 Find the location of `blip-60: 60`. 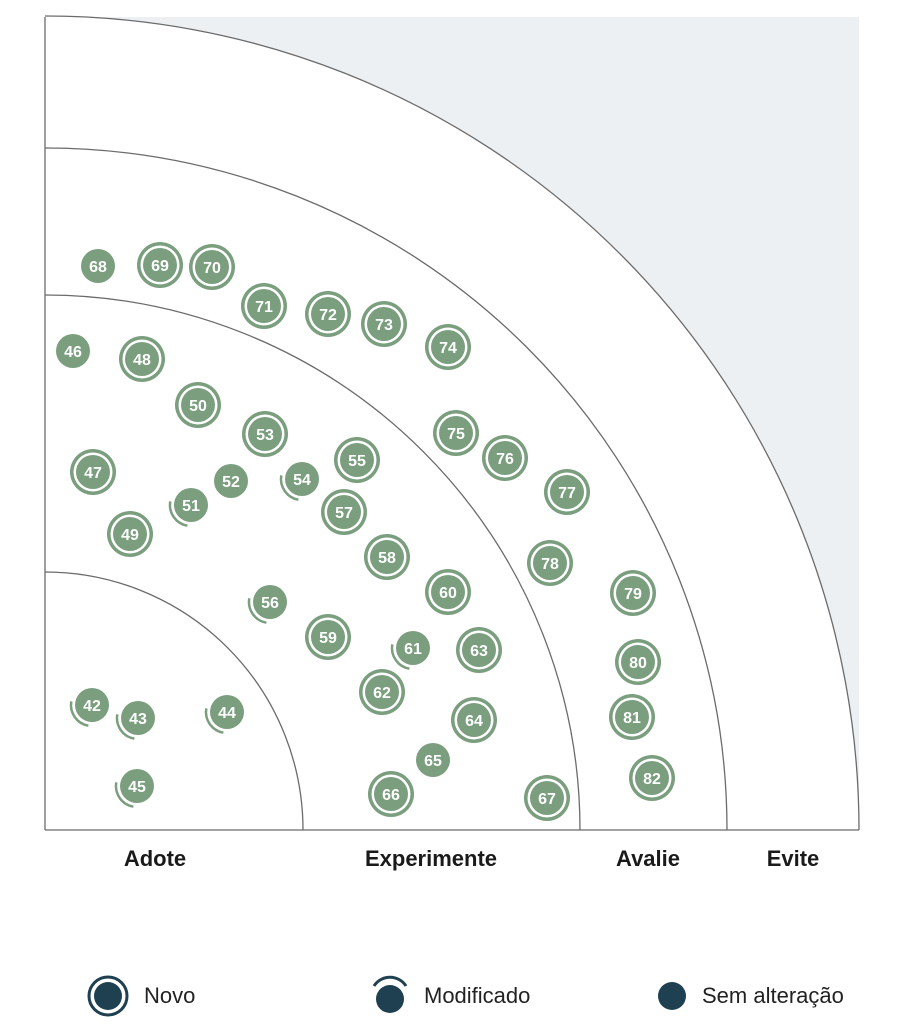

blip-60: 60 is located at coordinates (448, 592).